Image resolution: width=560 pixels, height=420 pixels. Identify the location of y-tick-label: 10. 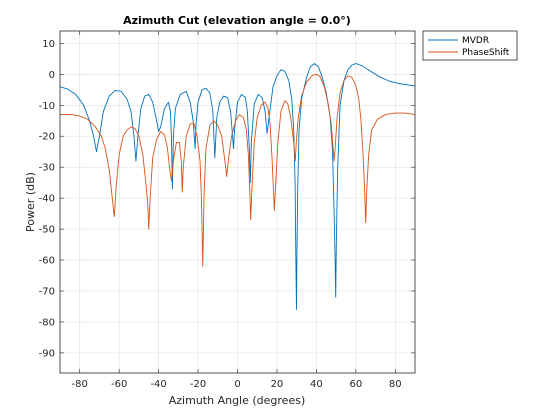
(48, 44).